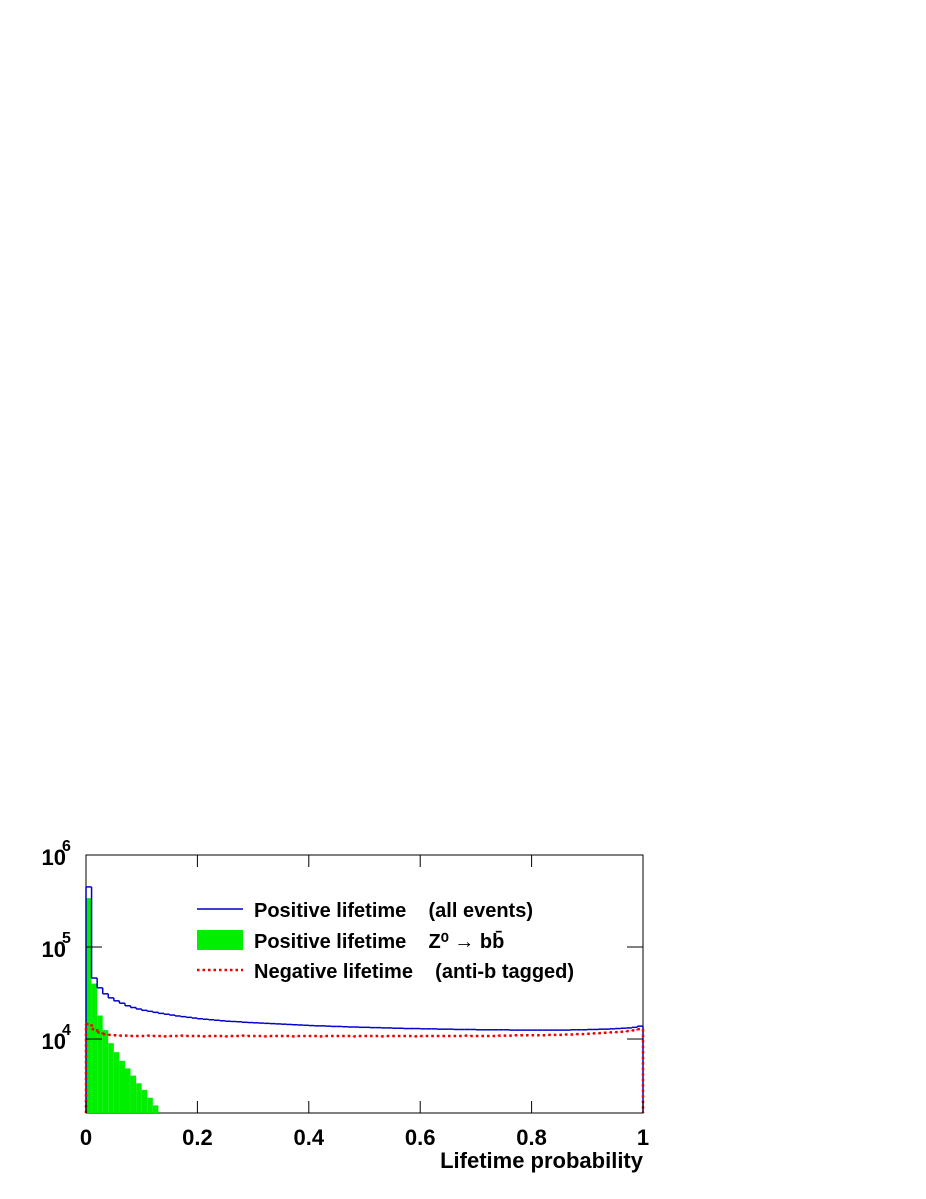 The height and width of the screenshot is (1199, 926). Describe the element at coordinates (420, 1137) in the screenshot. I see `x-tick-label: 0.6` at that location.